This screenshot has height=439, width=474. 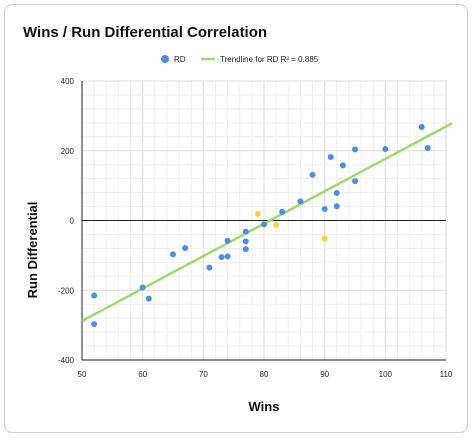 I want to click on y-tick-label: 400, so click(x=68, y=81).